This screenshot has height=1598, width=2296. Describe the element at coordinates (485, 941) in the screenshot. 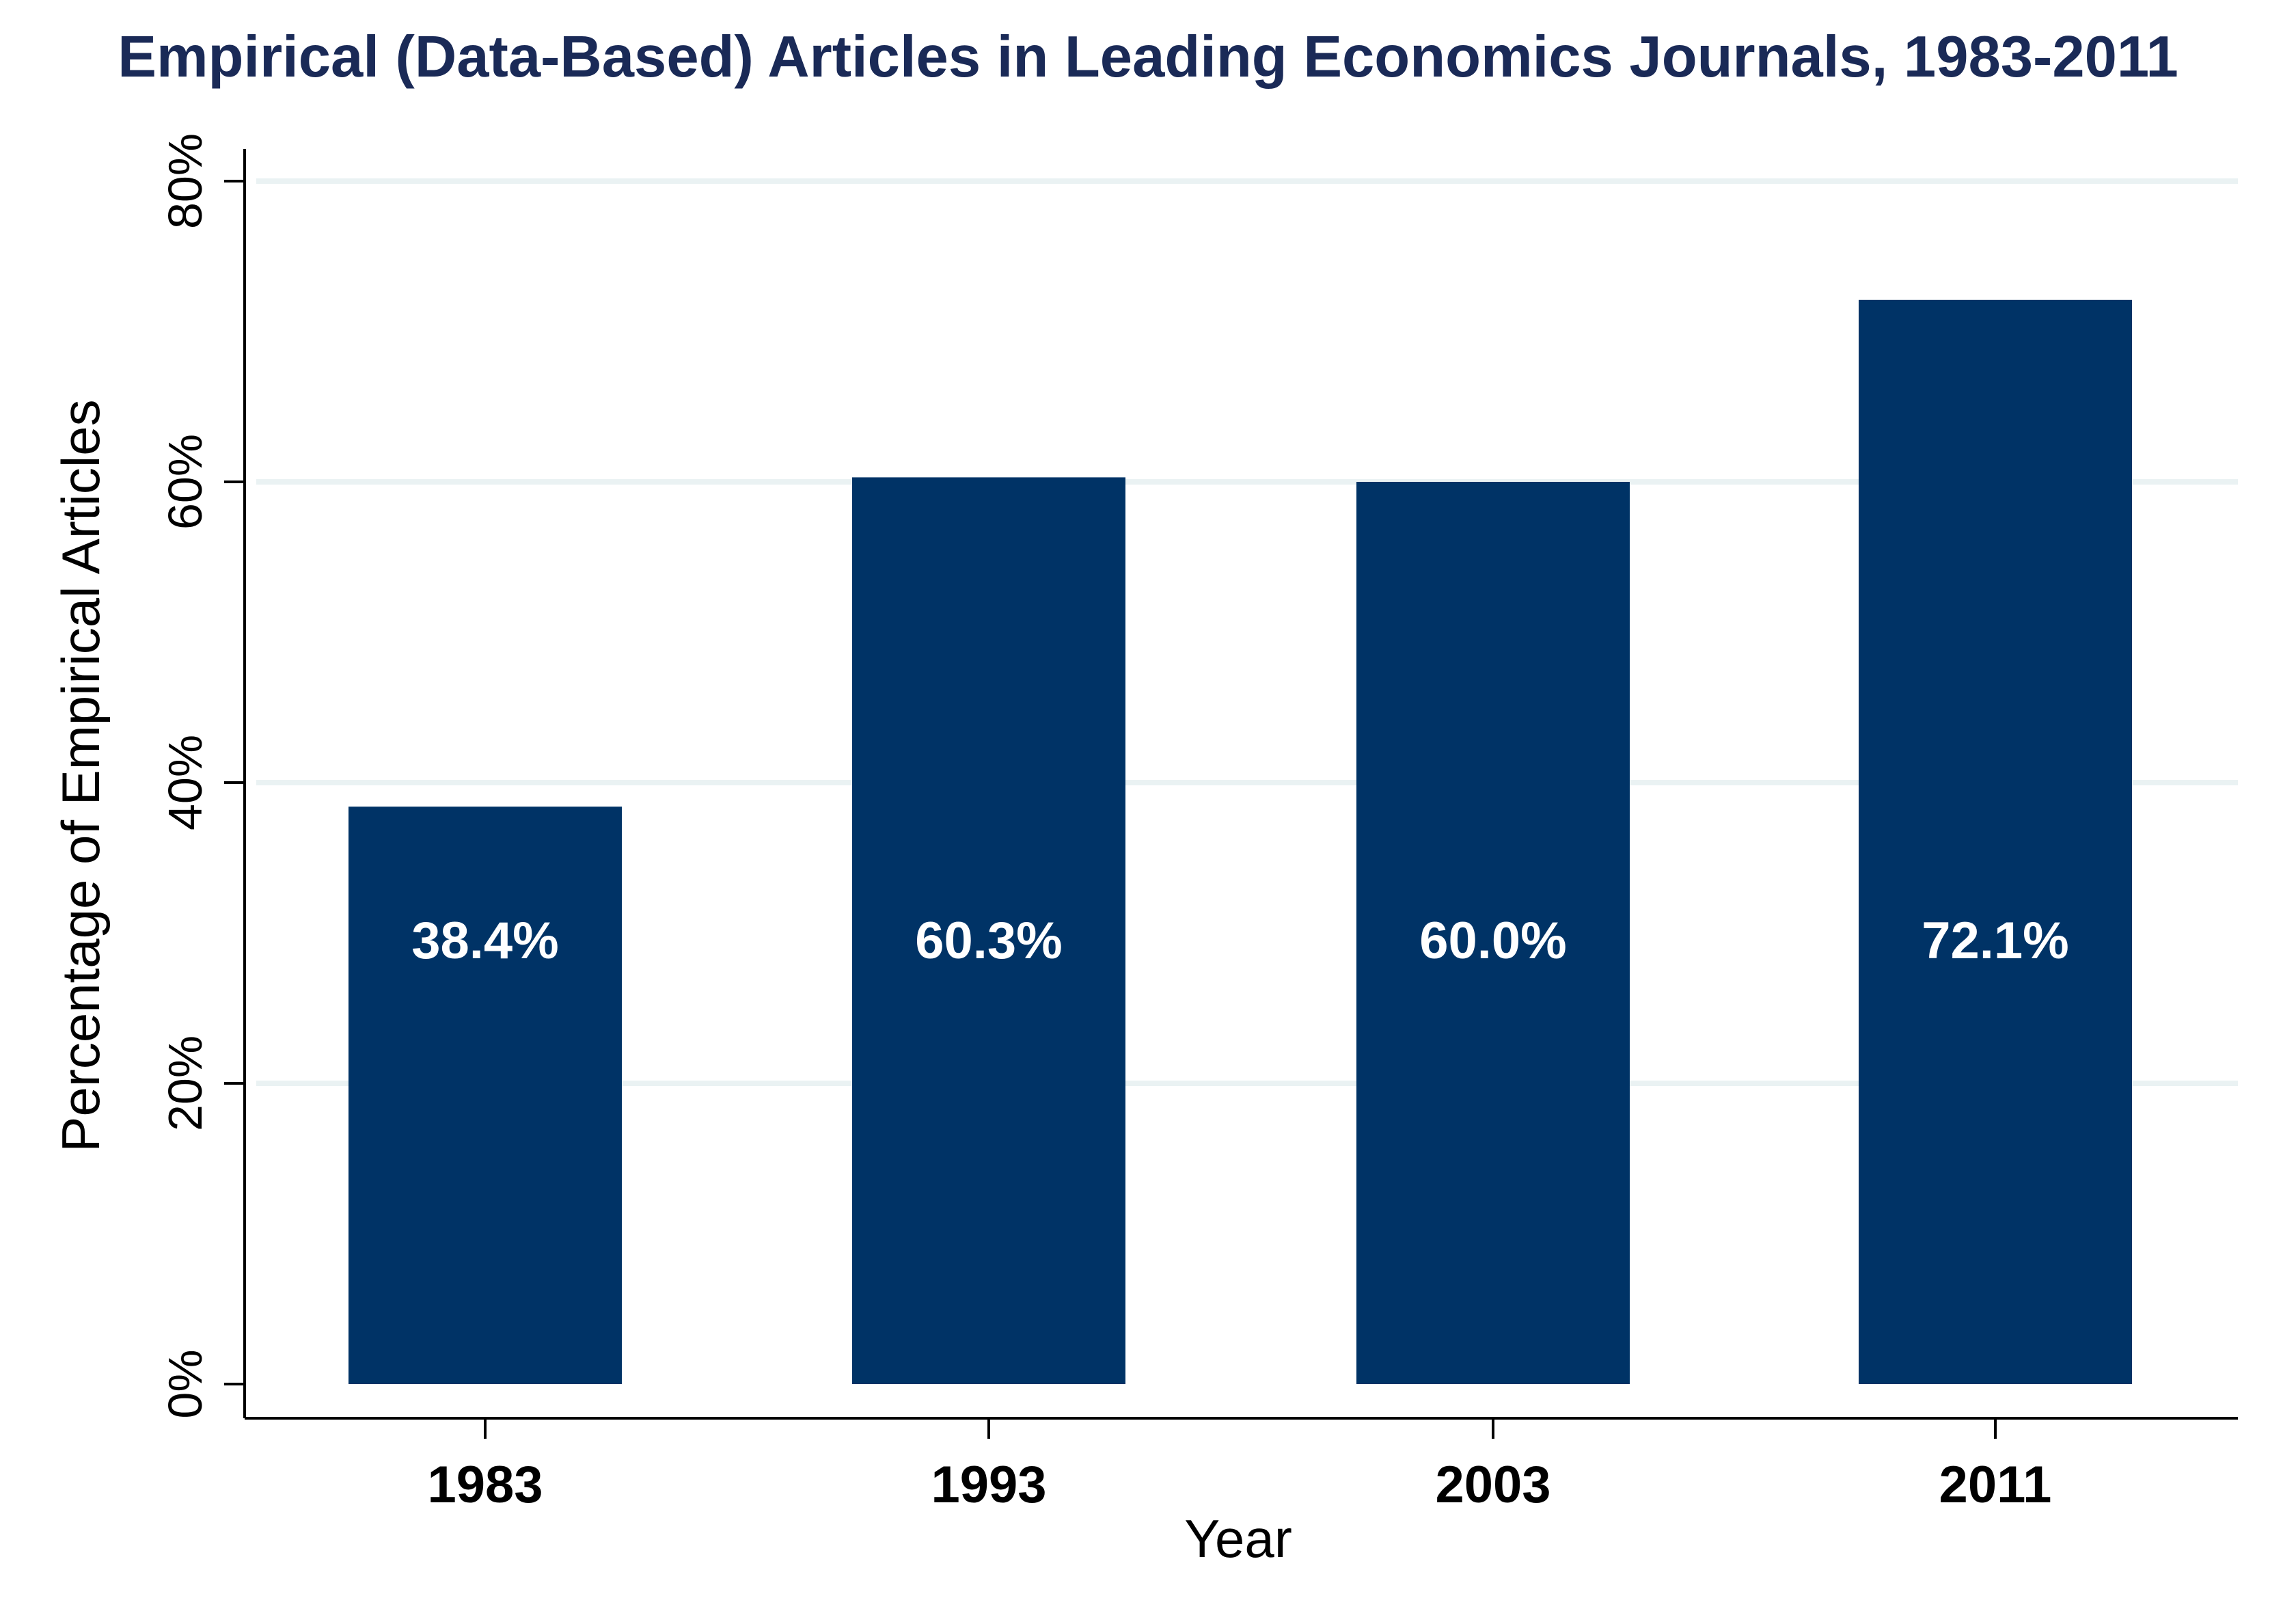

I see `data-label: 38.4%` at that location.